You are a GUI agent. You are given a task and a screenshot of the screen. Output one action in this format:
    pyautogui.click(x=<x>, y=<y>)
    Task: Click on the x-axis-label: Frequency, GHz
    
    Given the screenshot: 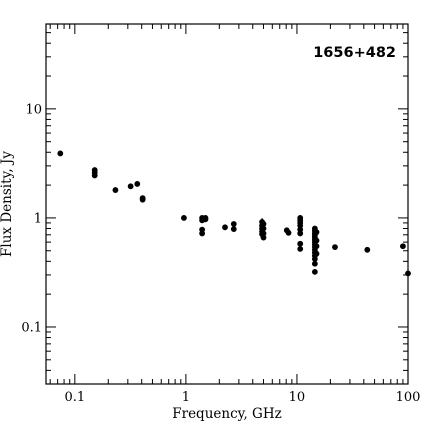 What is the action you would take?
    pyautogui.click(x=226, y=414)
    